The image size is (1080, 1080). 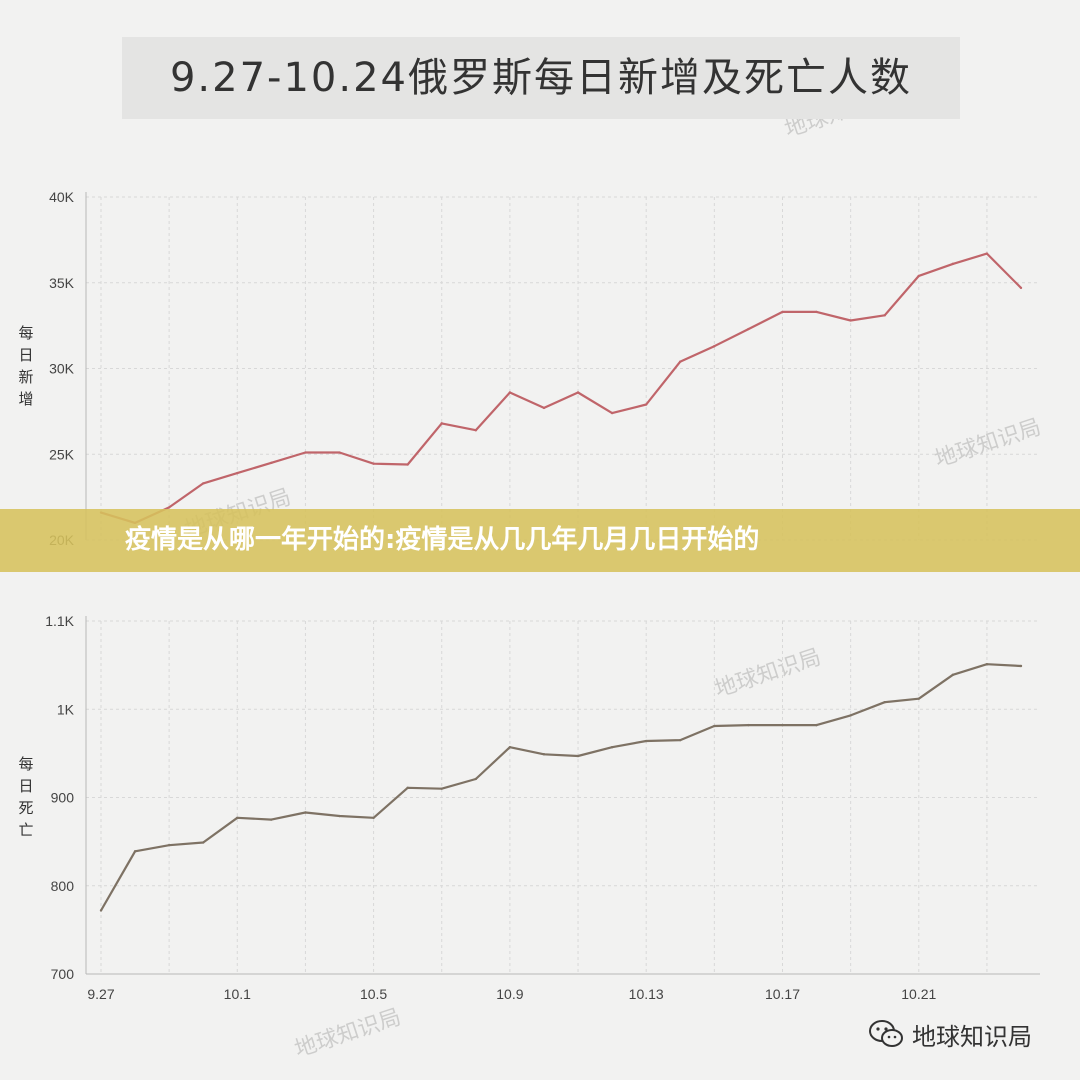 I want to click on x-tick-label: 10.17, so click(x=782, y=994).